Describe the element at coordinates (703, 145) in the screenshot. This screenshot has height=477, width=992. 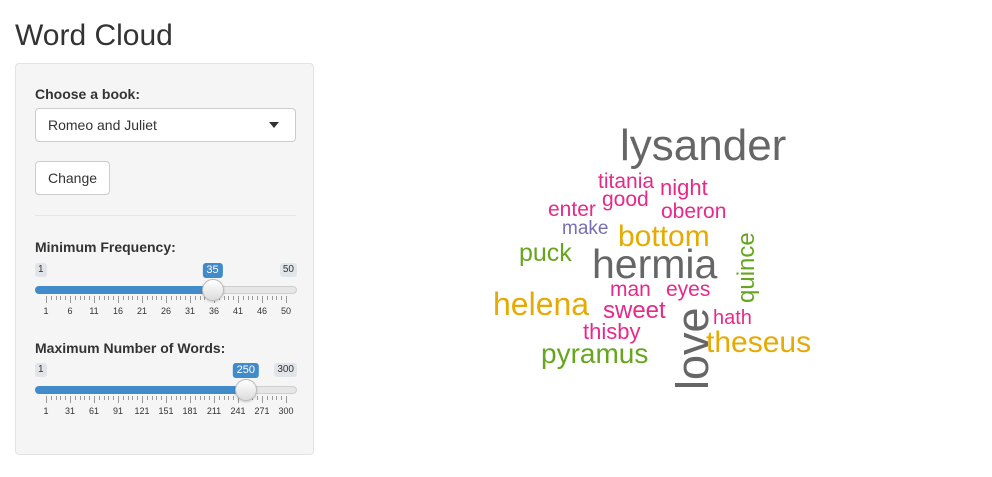
I see `cloud-word: lysander` at that location.